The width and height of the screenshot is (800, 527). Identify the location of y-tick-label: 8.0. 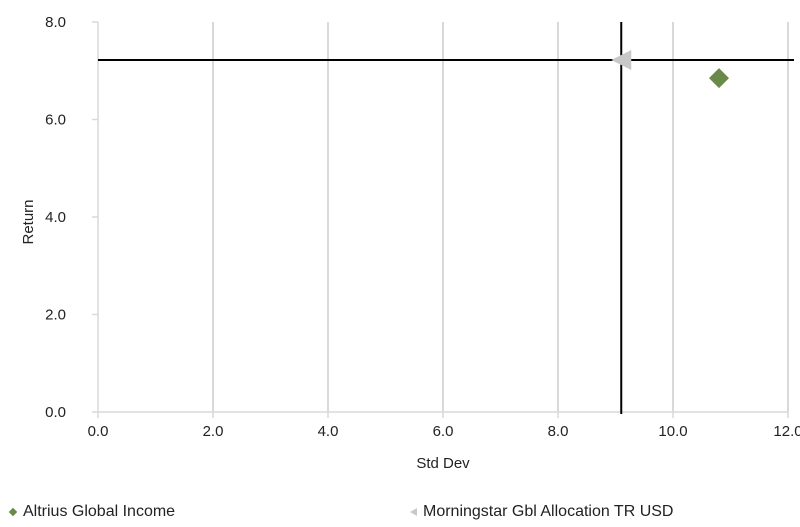
(55, 22).